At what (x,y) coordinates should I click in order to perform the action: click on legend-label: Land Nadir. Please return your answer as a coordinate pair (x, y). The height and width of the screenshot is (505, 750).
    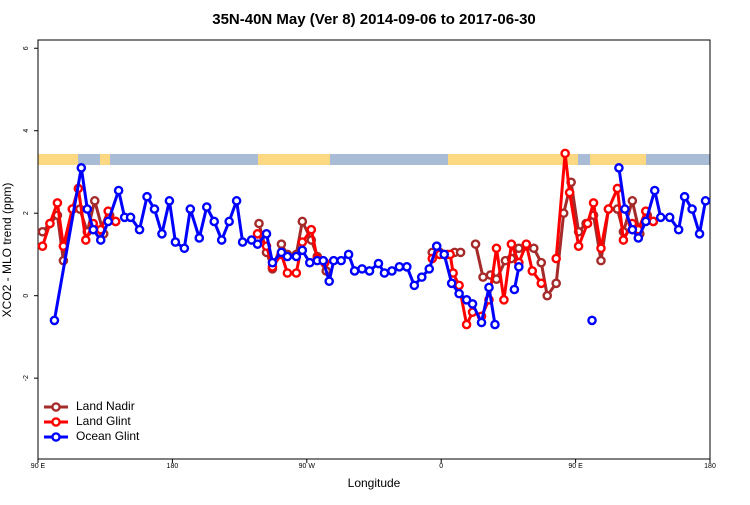
    Looking at the image, I should click on (105, 406).